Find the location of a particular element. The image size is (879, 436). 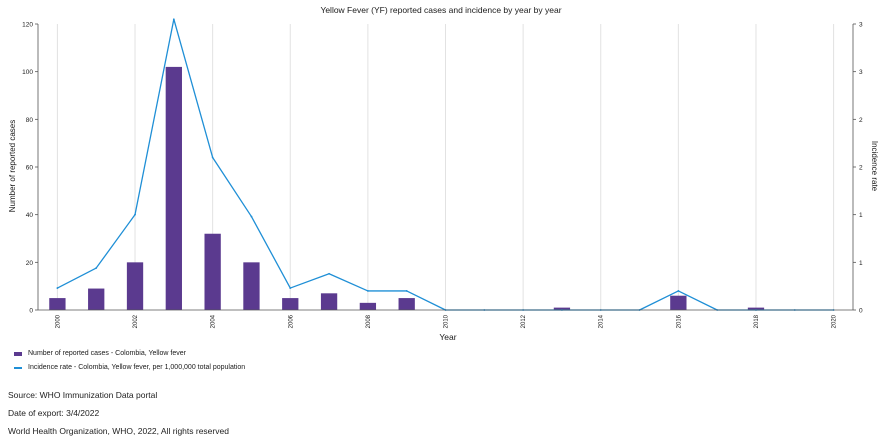

x-tick-label: 2014 is located at coordinates (602, 321).